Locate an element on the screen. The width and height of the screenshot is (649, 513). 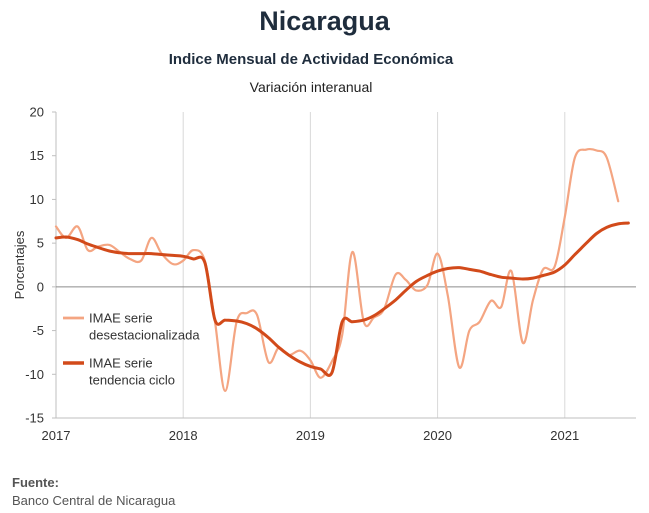
chart-subtitle-secondary: Variación interanual is located at coordinates (311, 87).